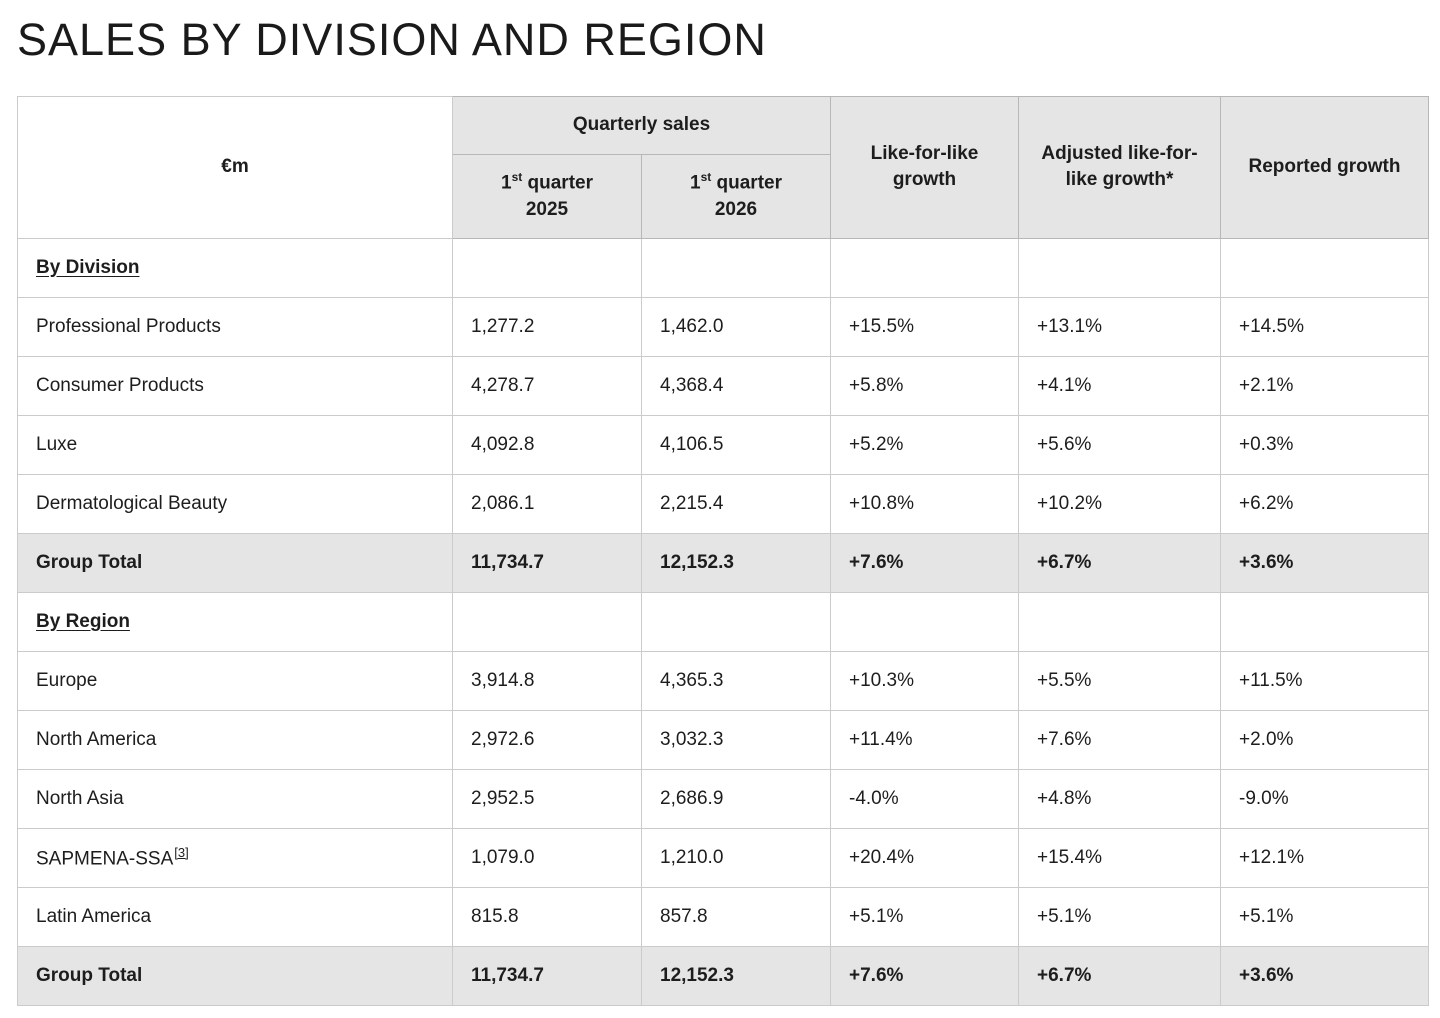 The height and width of the screenshot is (1018, 1440). I want to click on cell-reported-growth: +5.1%, so click(1324, 916).